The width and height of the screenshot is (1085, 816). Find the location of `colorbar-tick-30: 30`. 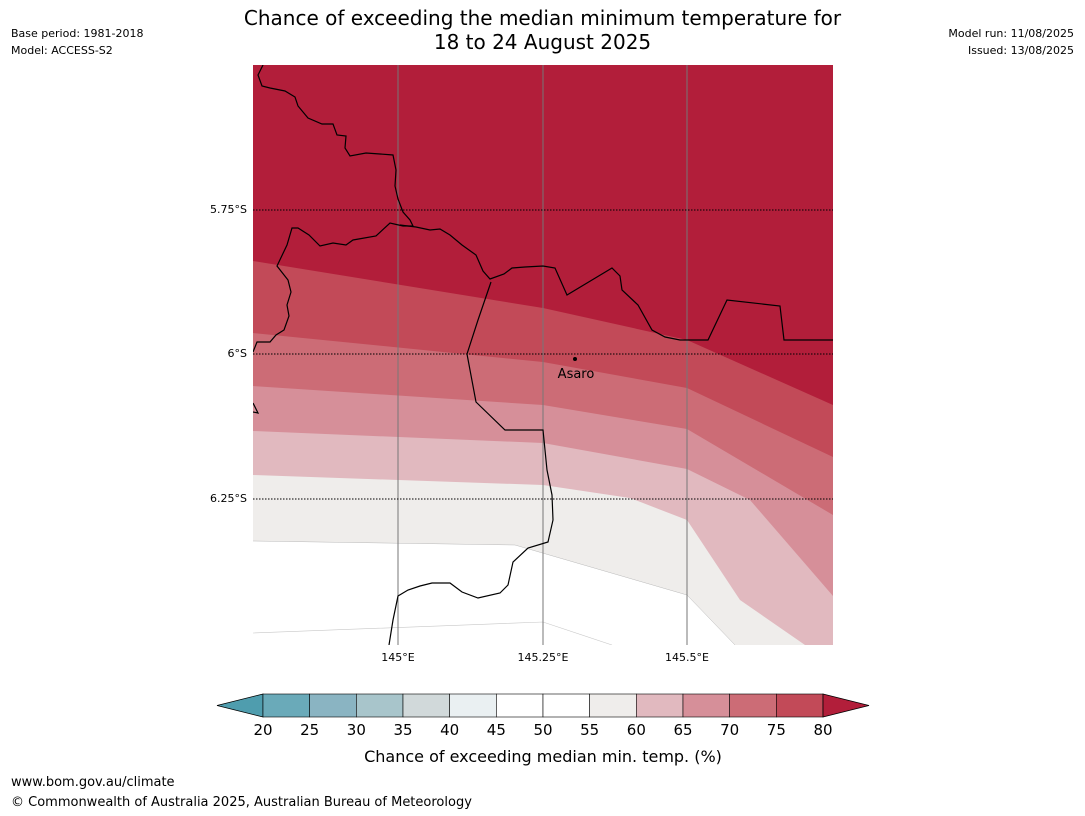

colorbar-tick-30: 30 is located at coordinates (356, 730).